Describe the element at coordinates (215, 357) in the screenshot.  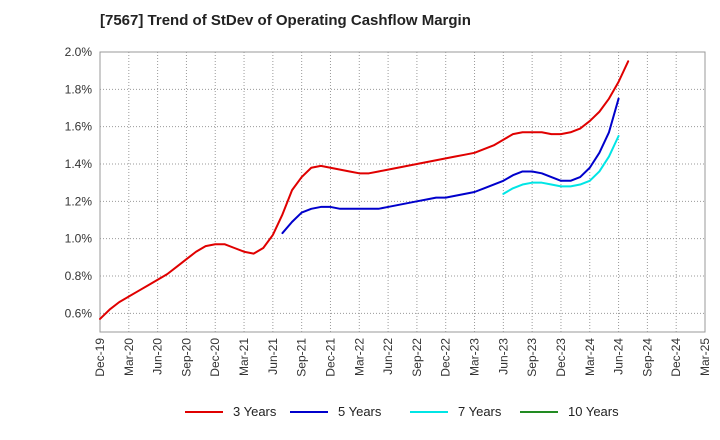
I see `x-tick-label: Dec-20` at that location.